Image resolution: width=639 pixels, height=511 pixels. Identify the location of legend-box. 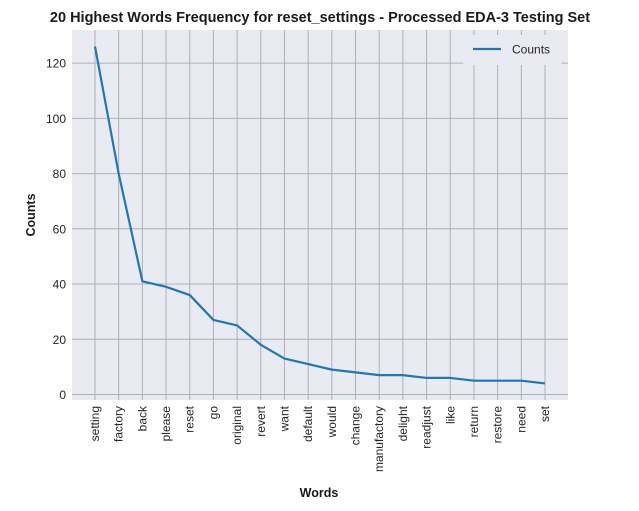
(512, 50).